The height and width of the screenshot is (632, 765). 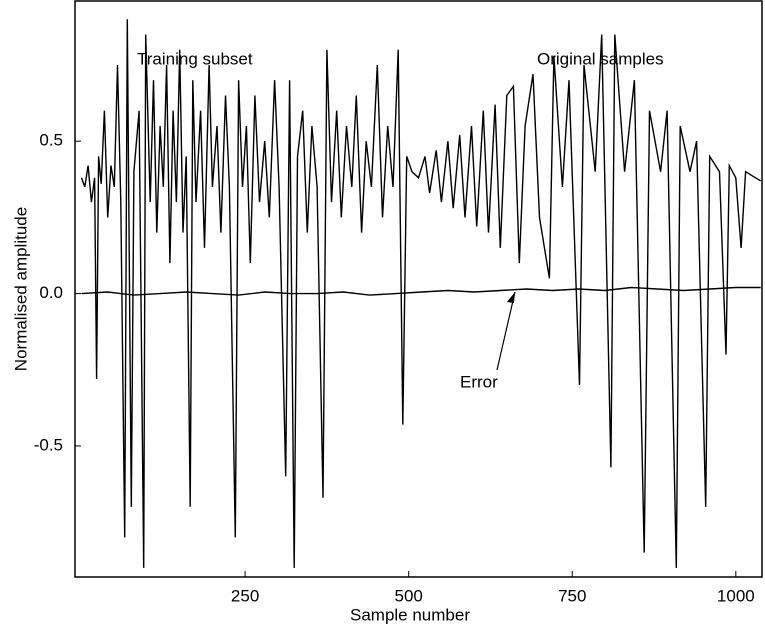 What do you see at coordinates (410, 614) in the screenshot?
I see `x-axis-label: Sample number` at bounding box center [410, 614].